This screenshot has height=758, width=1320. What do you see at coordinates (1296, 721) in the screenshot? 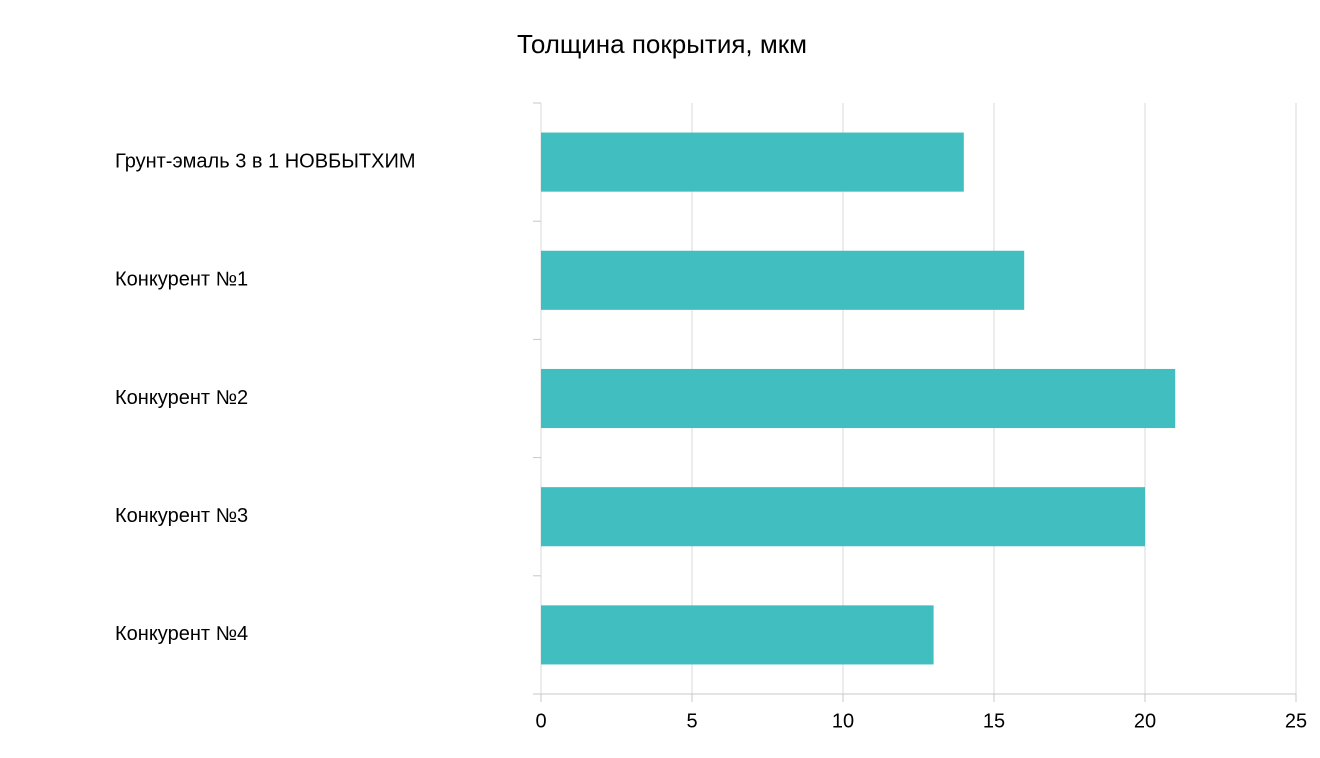
I see `x-tick-label: 25` at bounding box center [1296, 721].